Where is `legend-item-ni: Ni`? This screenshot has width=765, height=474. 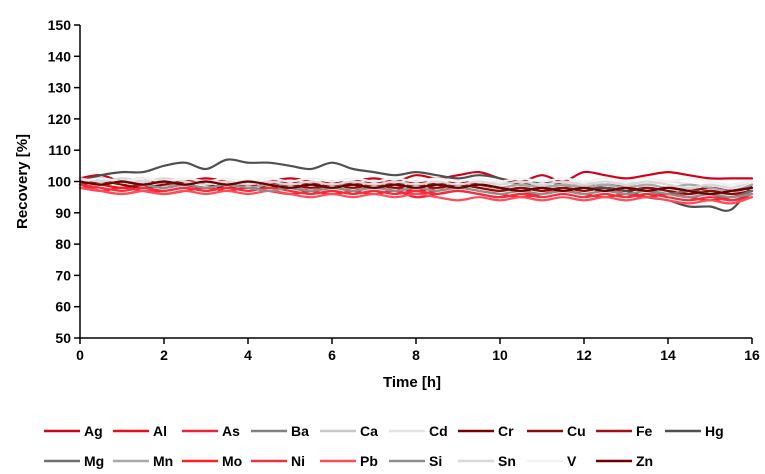 legend-item-ni: Ni is located at coordinates (278, 461).